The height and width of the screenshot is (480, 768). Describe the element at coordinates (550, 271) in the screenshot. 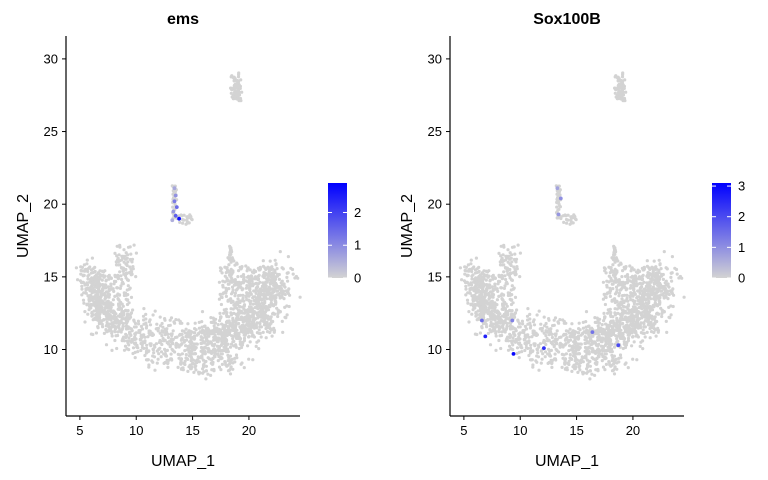

I see `highlight-points` at that location.